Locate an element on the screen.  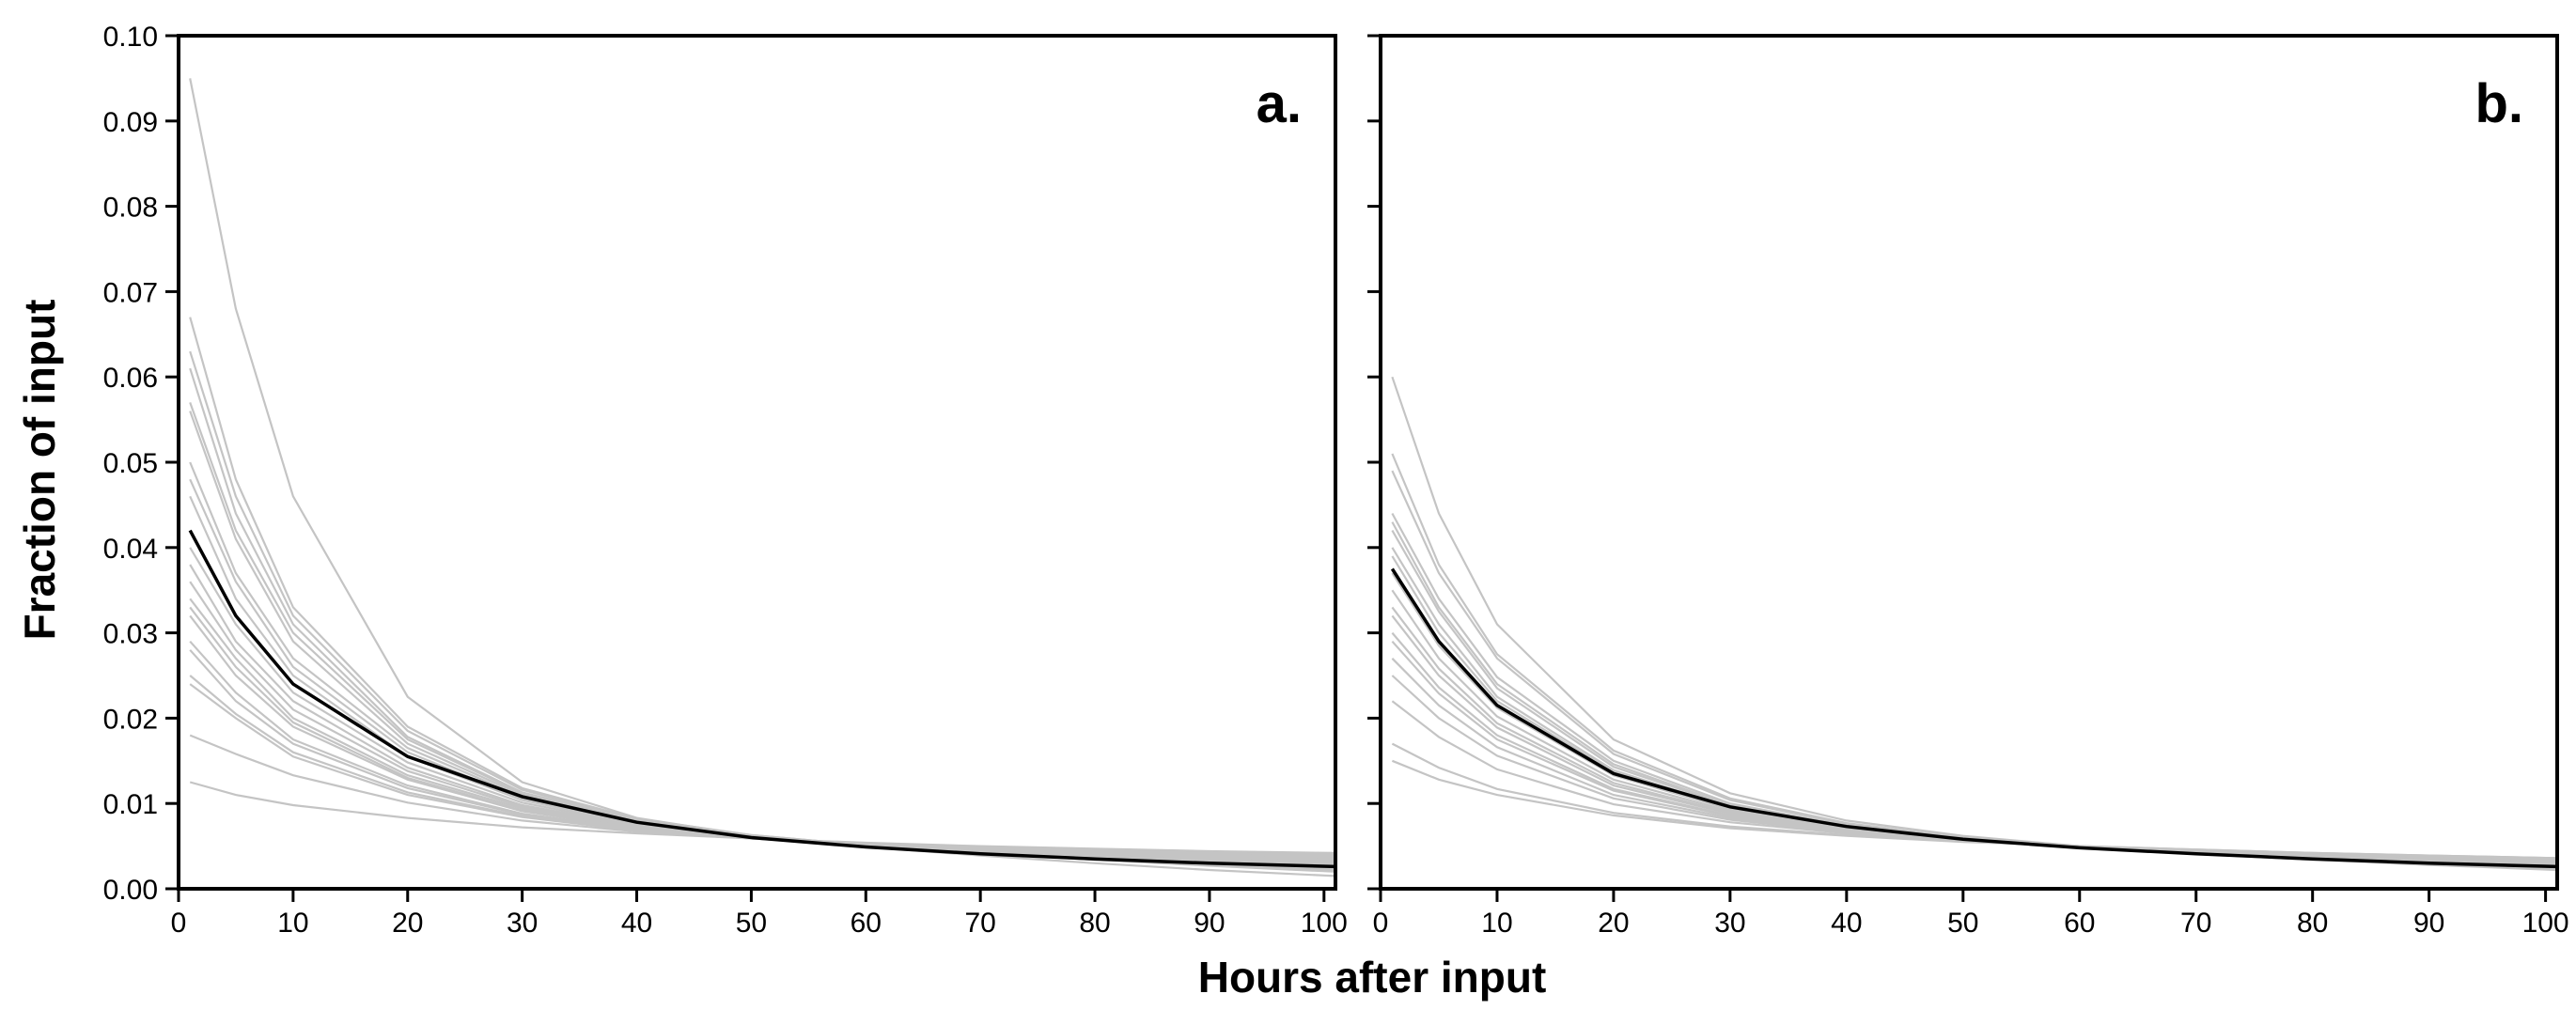
x-tick-label-b-50: 50 is located at coordinates (1962, 923).